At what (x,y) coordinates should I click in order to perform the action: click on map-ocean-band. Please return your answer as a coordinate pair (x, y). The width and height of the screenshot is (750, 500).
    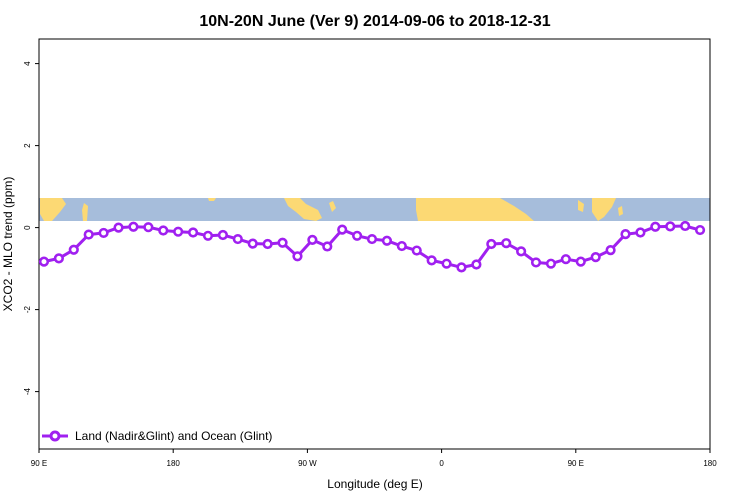
    Looking at the image, I should click on (374, 209).